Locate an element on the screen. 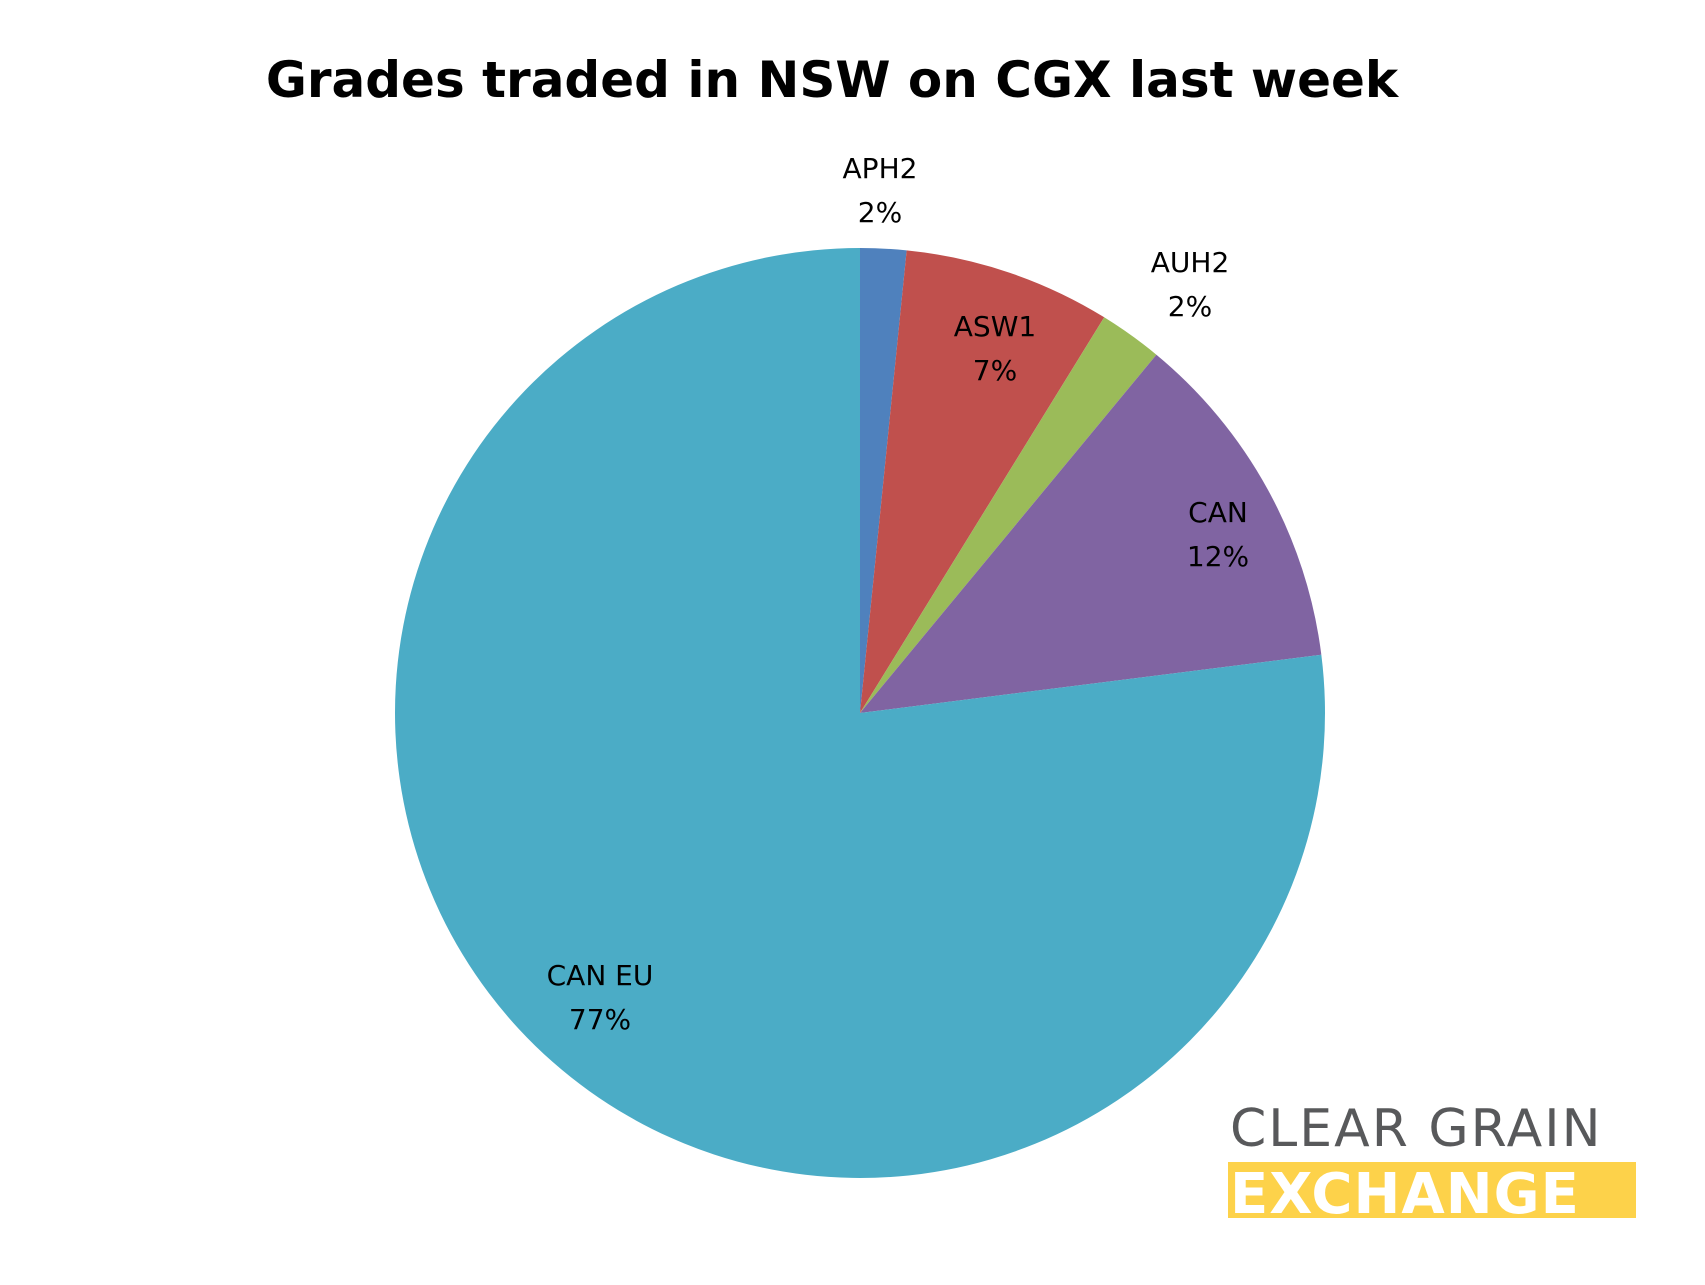 This screenshot has width=1705, height=1285. slice-name-can-eu: CAN EU is located at coordinates (600, 975).